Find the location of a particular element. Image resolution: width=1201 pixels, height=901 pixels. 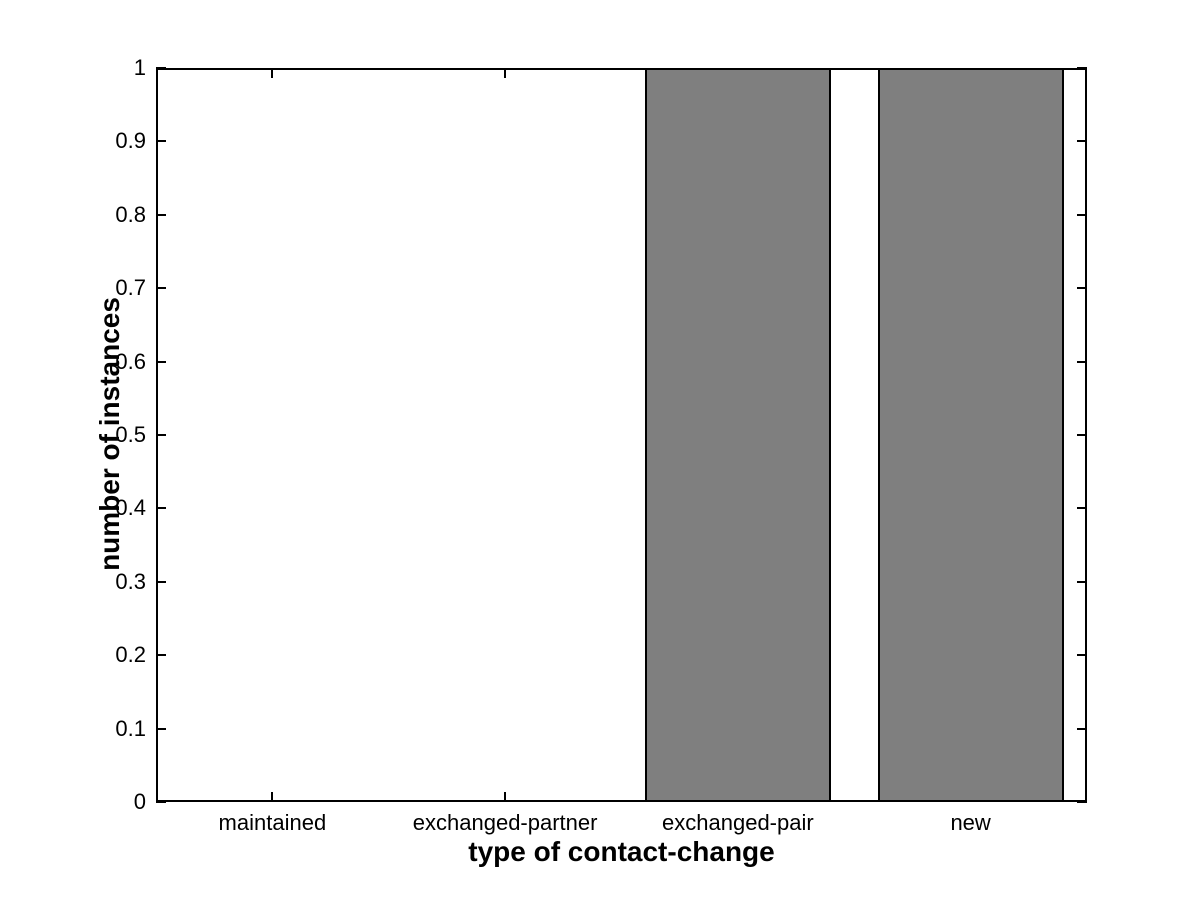

y-tick-label: 0.2 is located at coordinates (130, 655).